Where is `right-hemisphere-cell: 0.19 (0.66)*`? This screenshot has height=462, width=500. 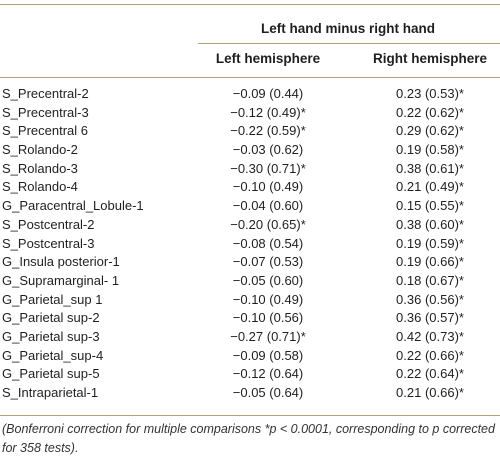 right-hemisphere-cell: 0.19 (0.66)* is located at coordinates (430, 262).